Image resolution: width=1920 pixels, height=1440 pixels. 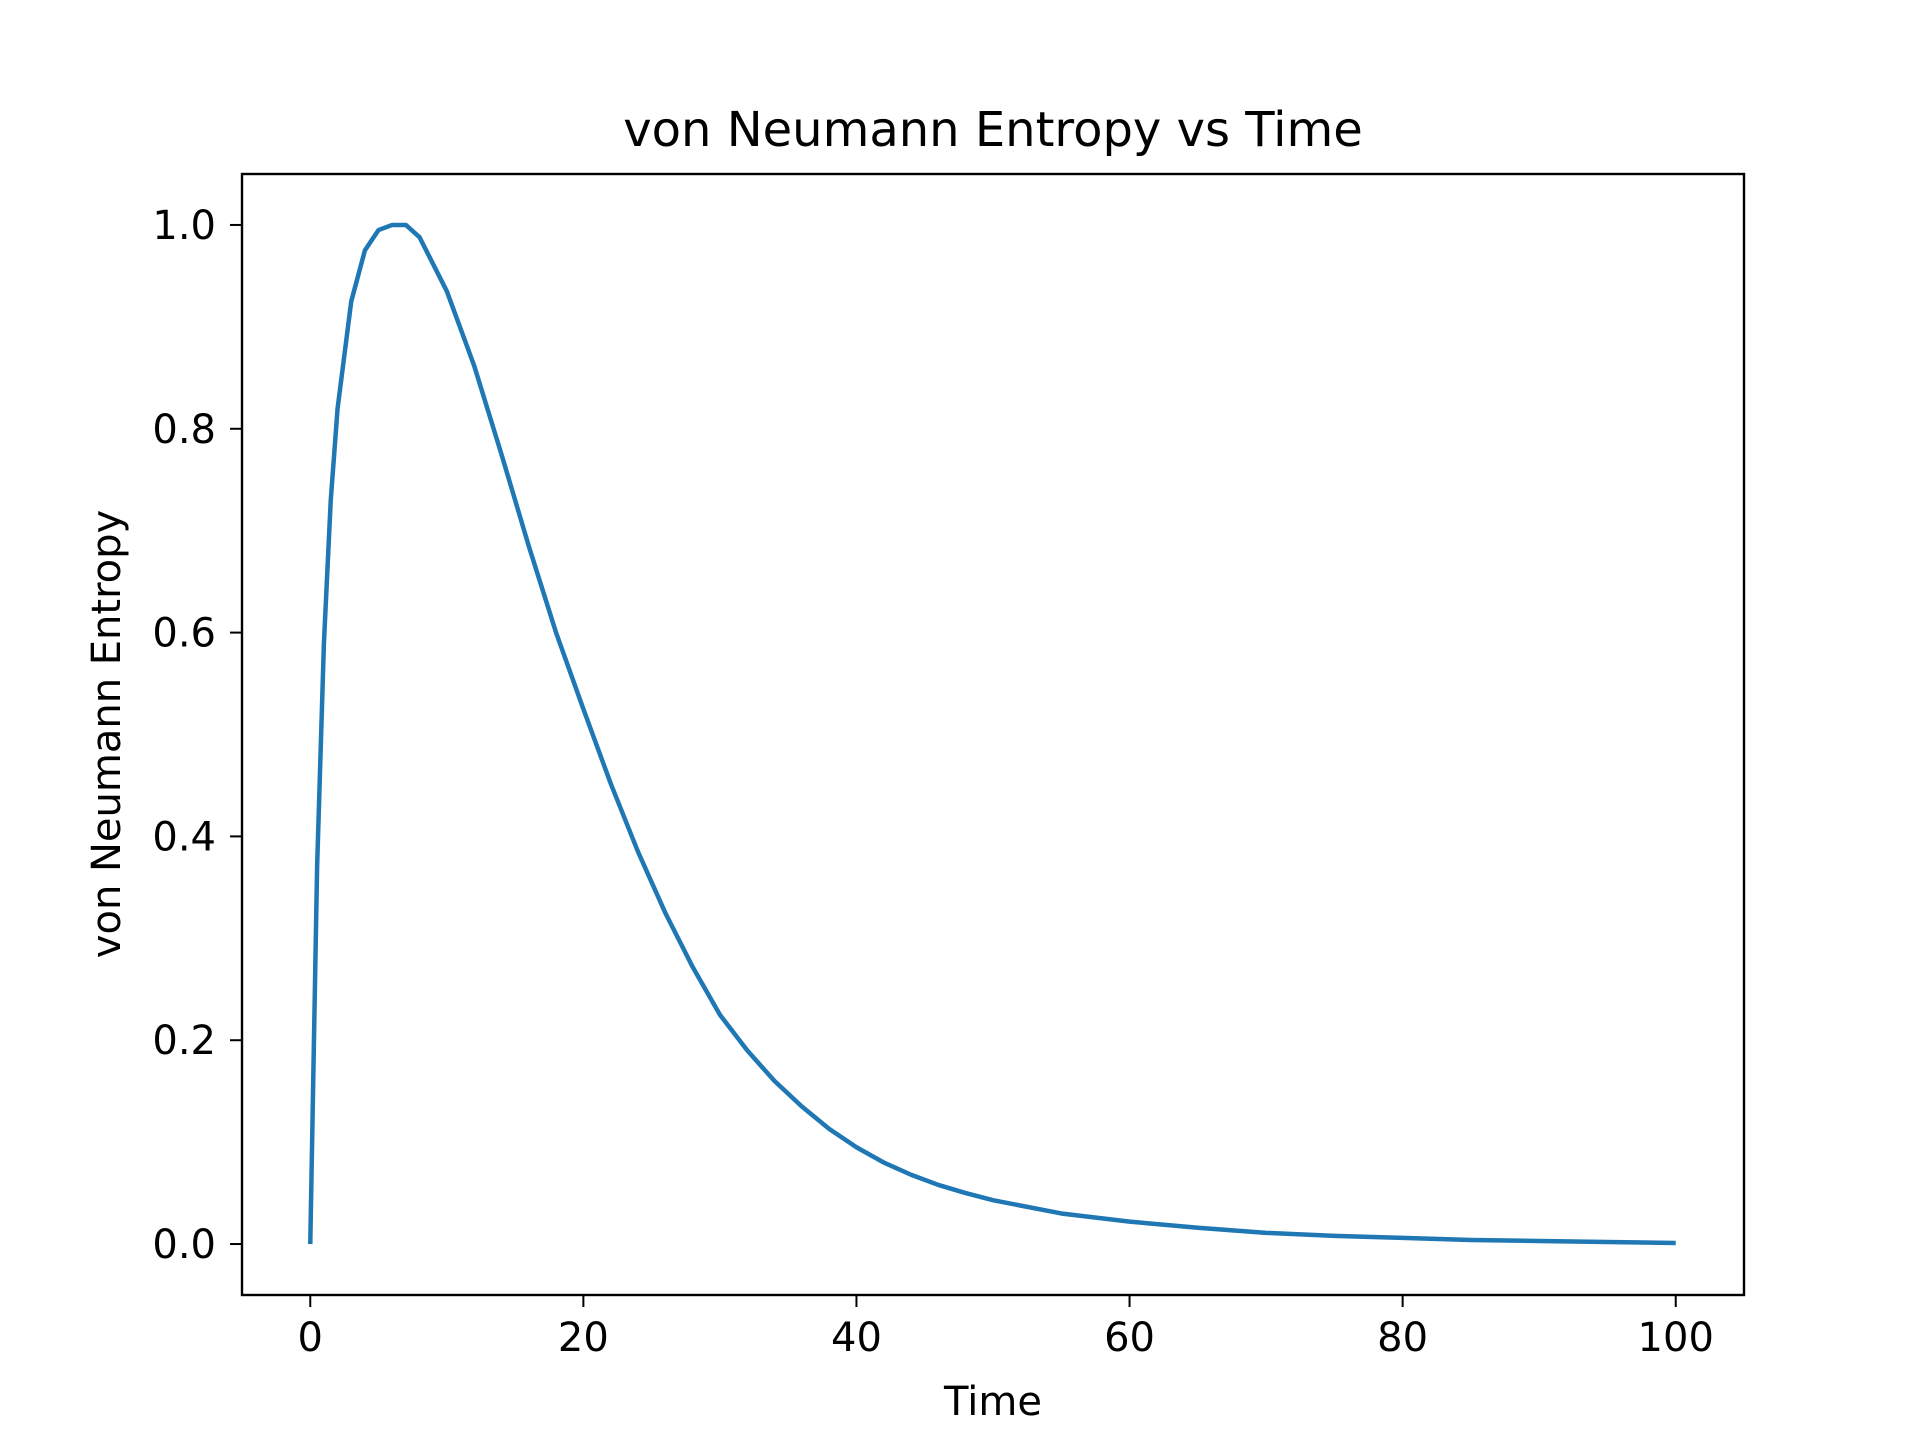 I want to click on x-tick-label: 20, so click(x=583, y=1338).